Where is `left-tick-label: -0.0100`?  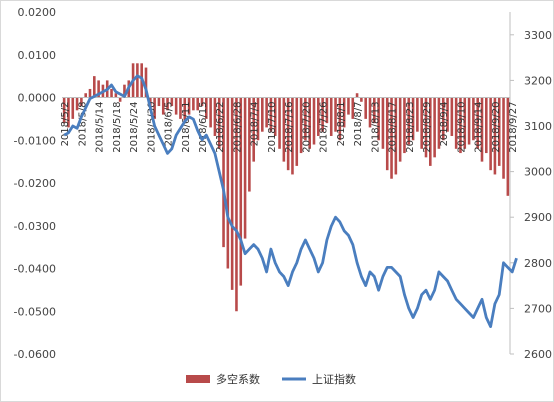
left-tick-label: -0.0100 is located at coordinates (35, 140).